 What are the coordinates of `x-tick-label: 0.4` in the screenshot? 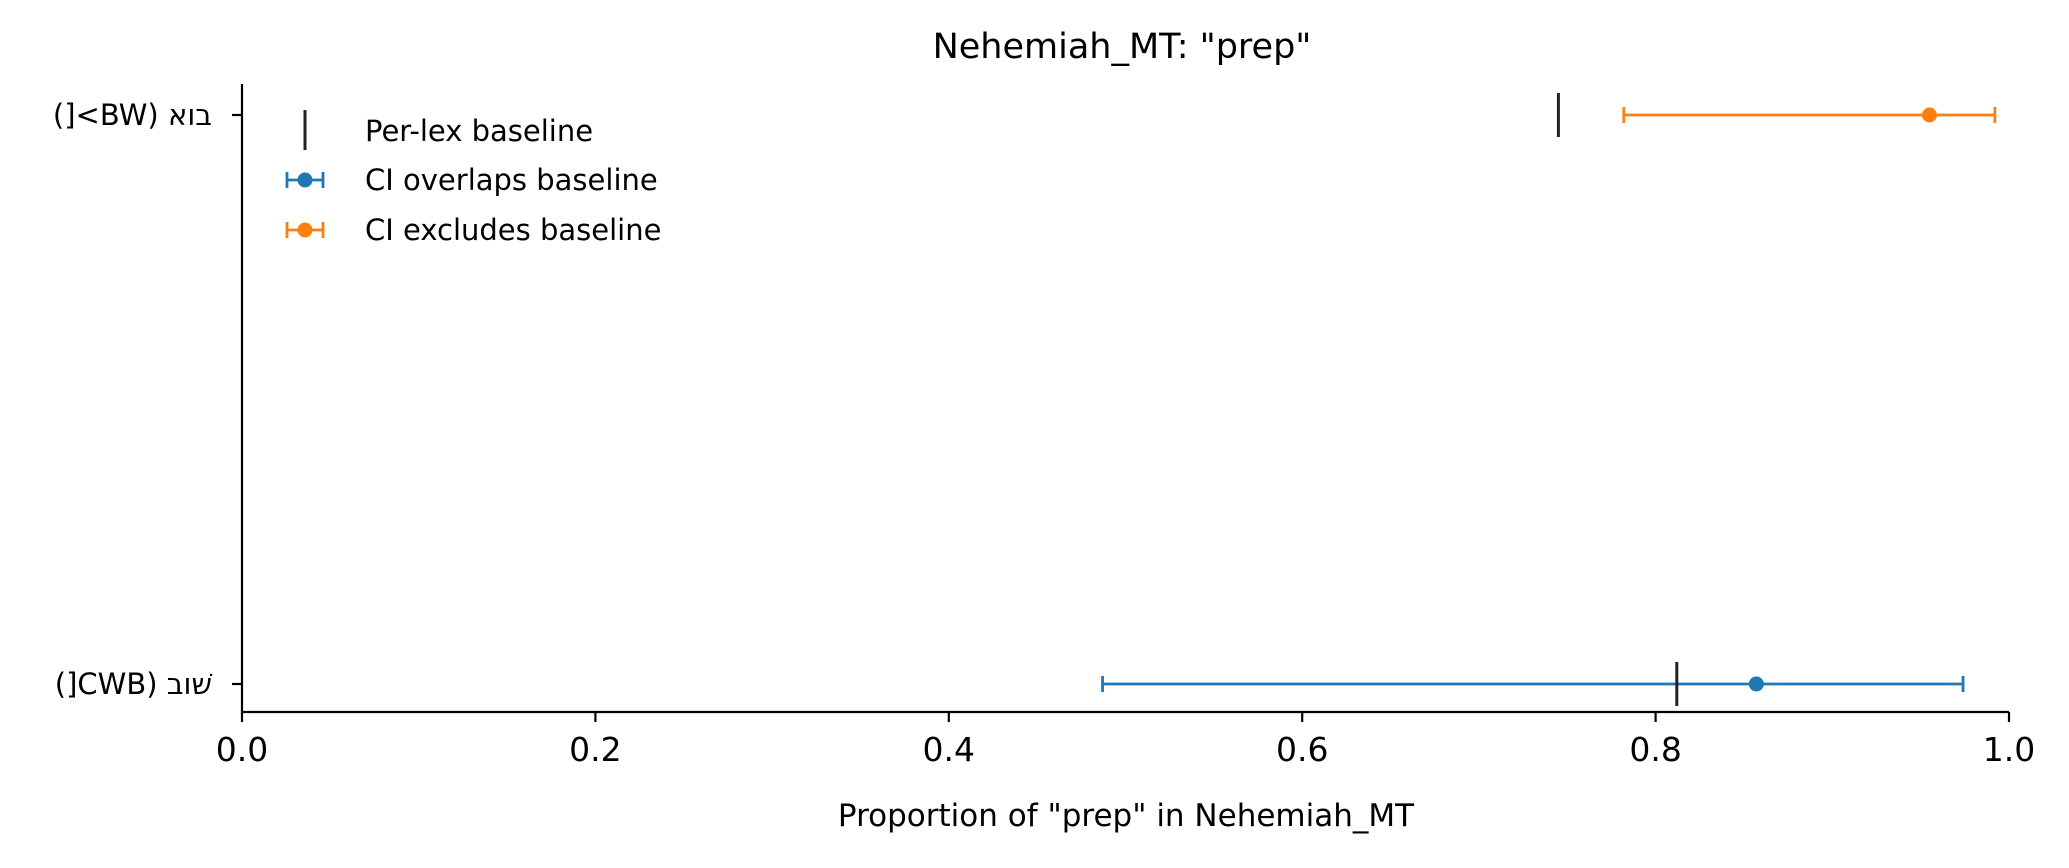 It's located at (949, 749).